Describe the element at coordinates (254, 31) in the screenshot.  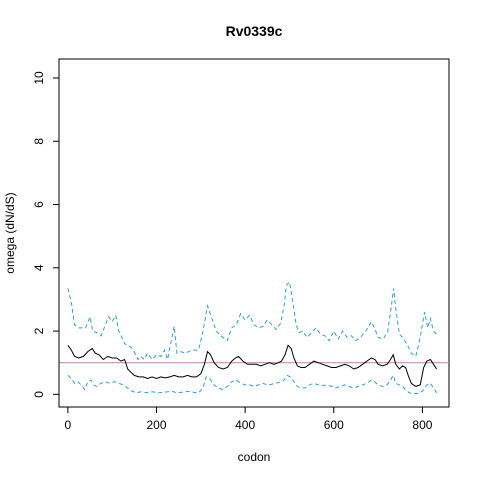
I see `chart-title: Rv0339c` at that location.